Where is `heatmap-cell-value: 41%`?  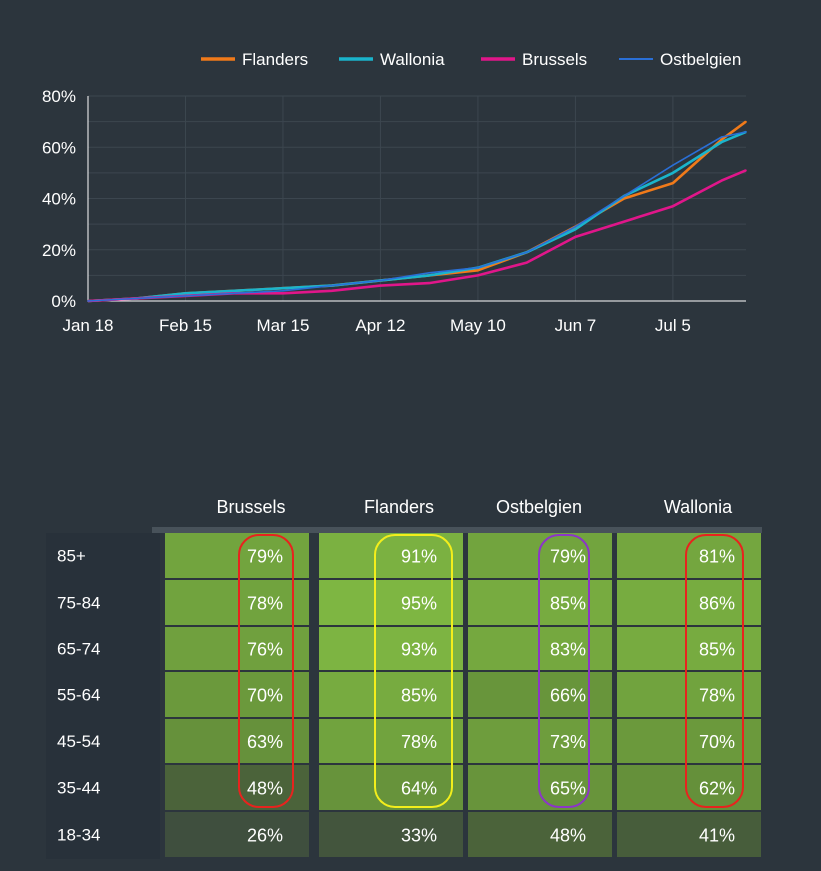 heatmap-cell-value: 41% is located at coordinates (717, 836).